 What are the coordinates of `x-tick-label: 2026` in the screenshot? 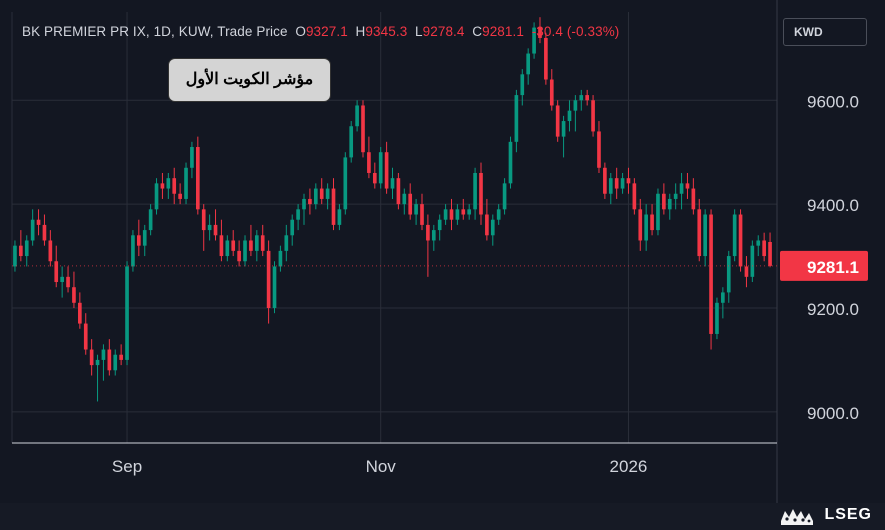 It's located at (629, 466).